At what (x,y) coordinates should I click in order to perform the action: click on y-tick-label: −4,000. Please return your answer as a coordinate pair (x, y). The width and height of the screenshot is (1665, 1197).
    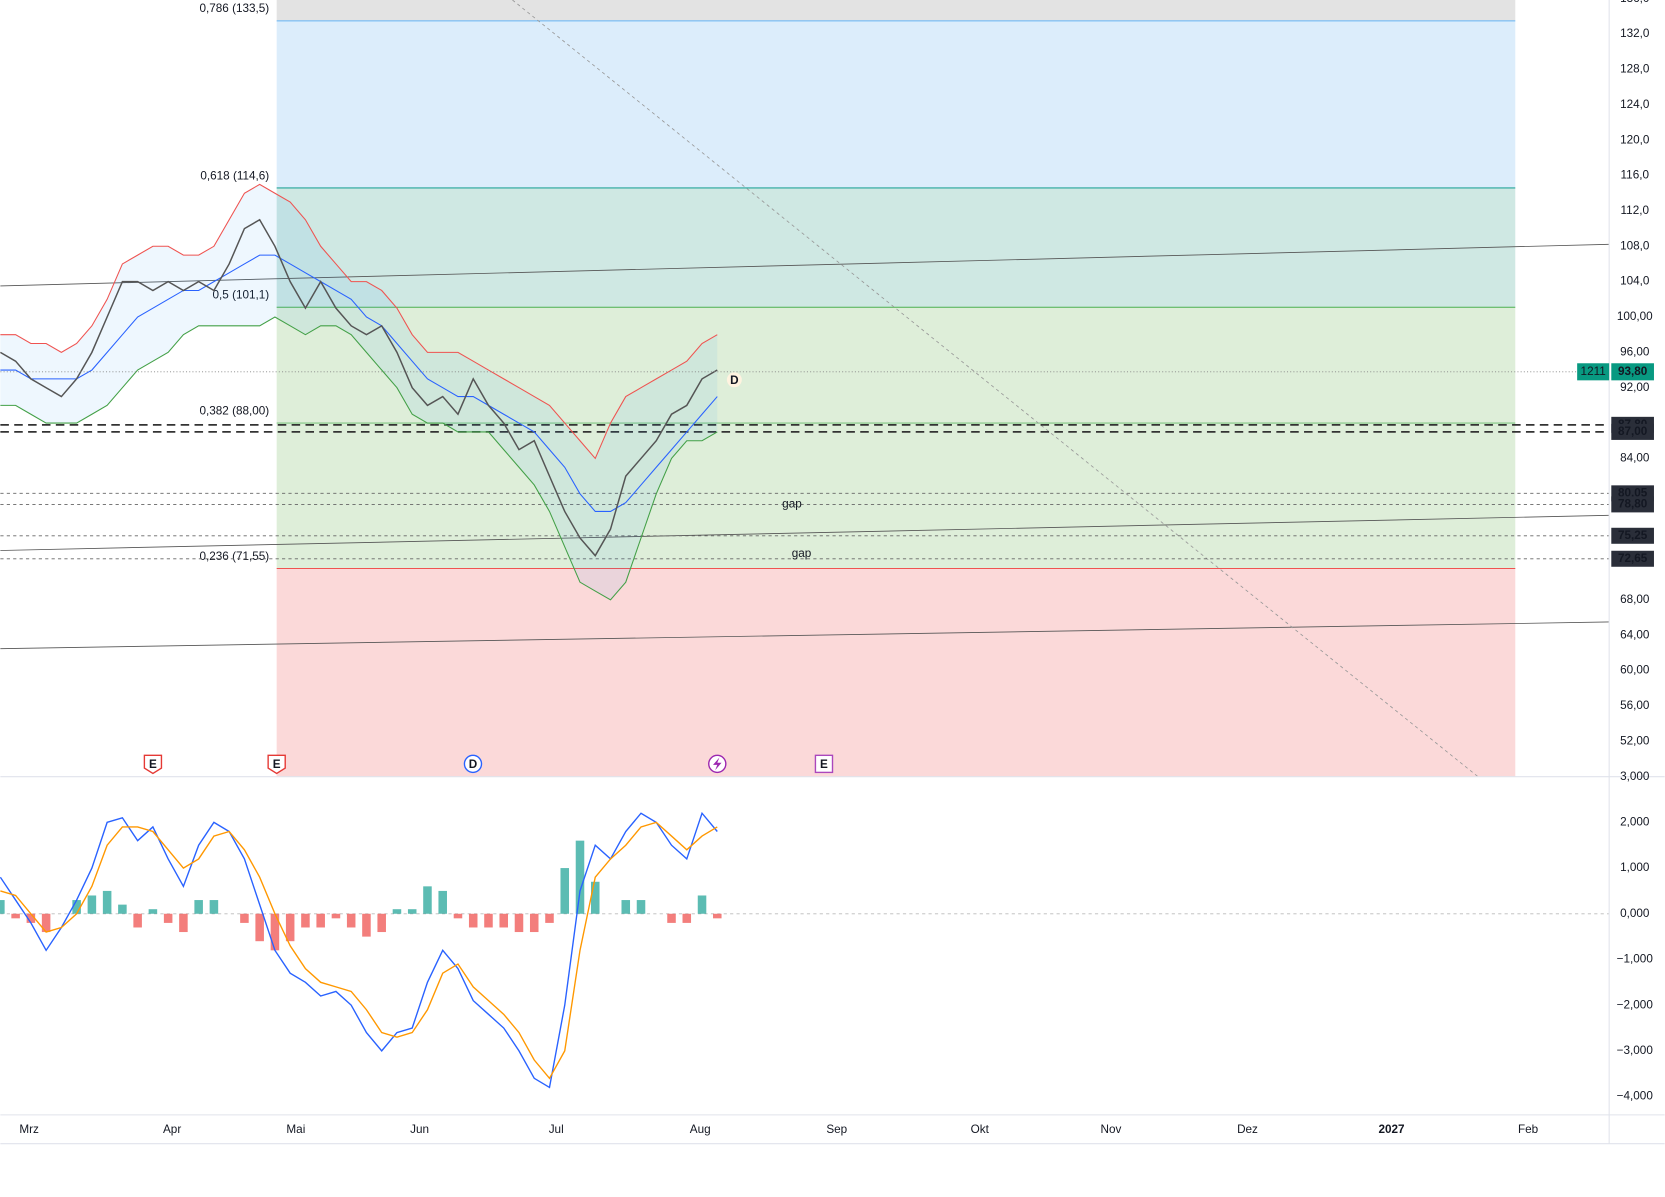
    Looking at the image, I should click on (1635, 1096).